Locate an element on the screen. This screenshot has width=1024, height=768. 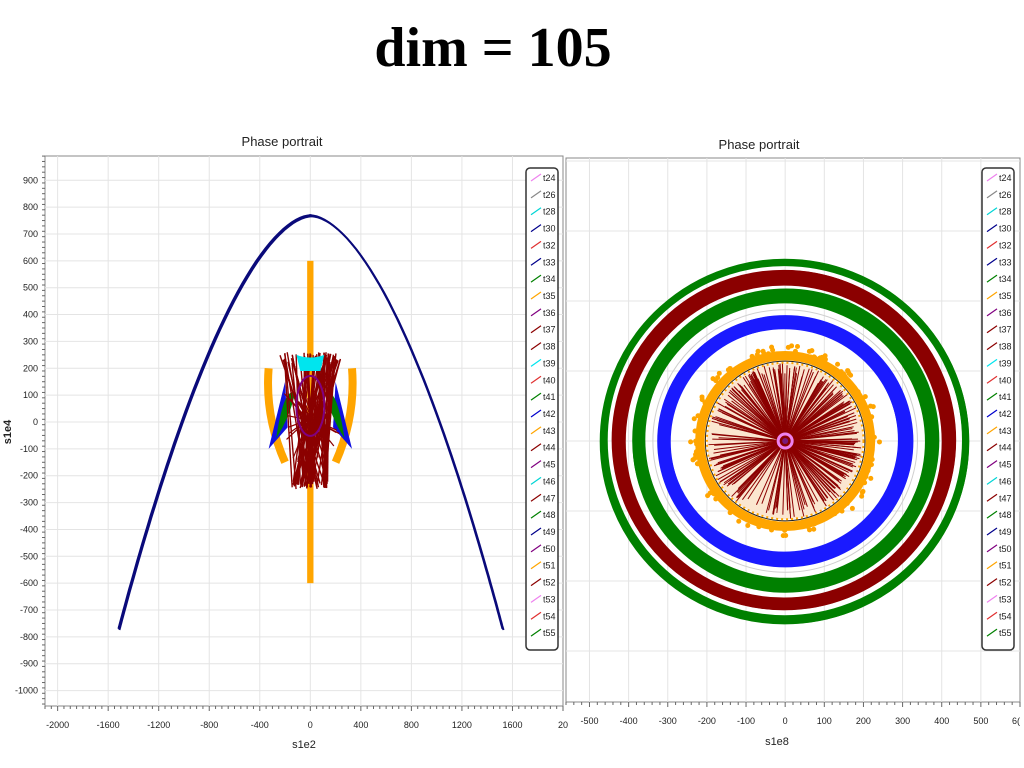
left-legend-label: t39 is located at coordinates (549, 363).